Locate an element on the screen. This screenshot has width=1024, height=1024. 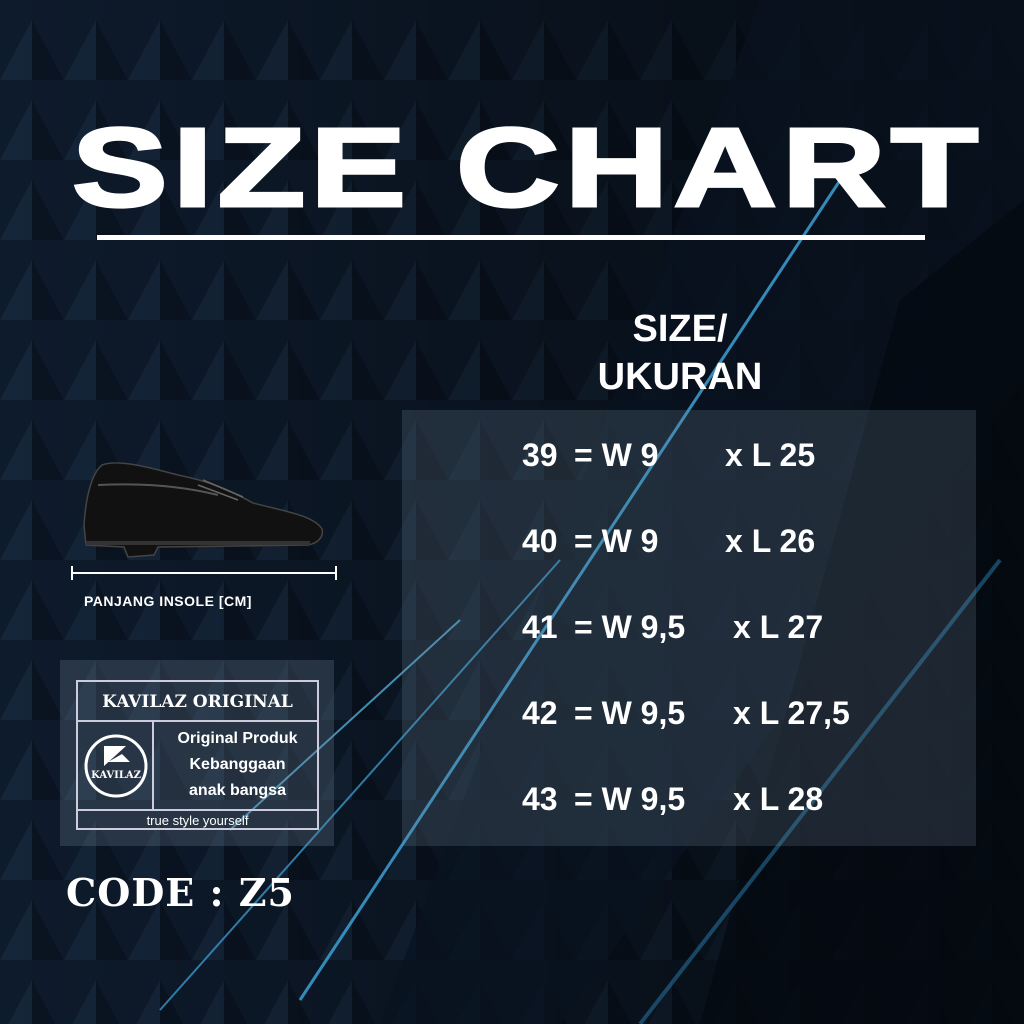
shoe-image is located at coordinates (203, 510).